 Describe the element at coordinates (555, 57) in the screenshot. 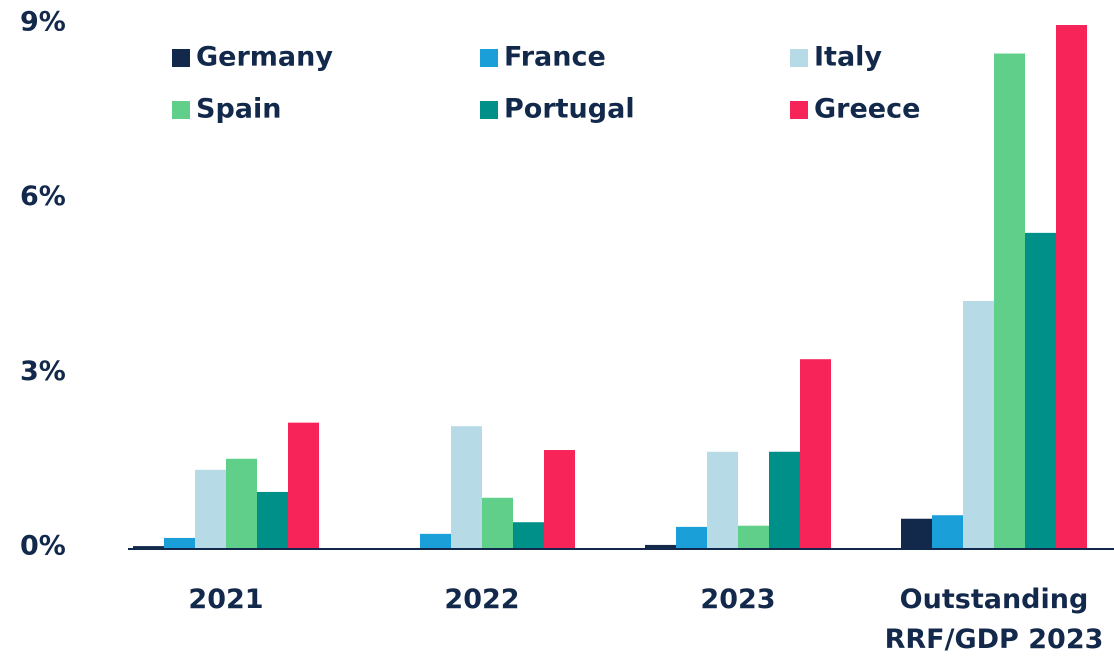

I see `legend-label: France` at that location.